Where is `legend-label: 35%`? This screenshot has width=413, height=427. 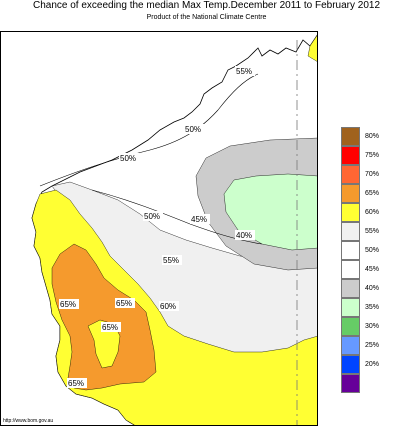
legend-label: 35% is located at coordinates (372, 307).